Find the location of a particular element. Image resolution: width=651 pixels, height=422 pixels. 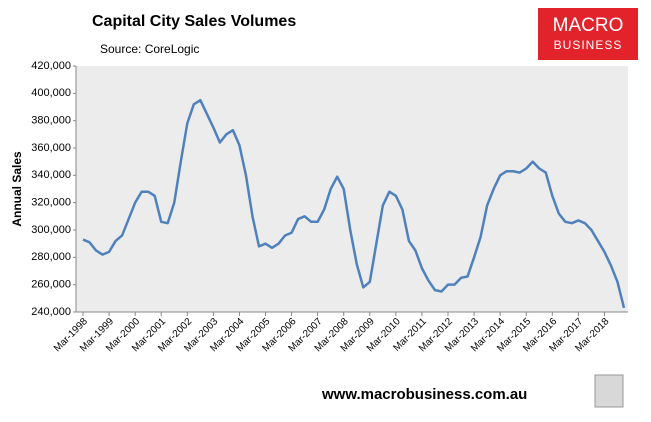

logo-text: MACRO is located at coordinates (588, 25).